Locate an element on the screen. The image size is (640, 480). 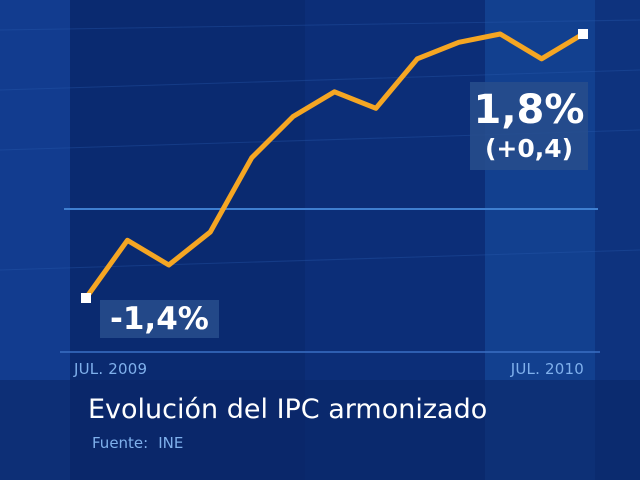
x-axis-start-label: JUL. 2009 is located at coordinates (111, 369).